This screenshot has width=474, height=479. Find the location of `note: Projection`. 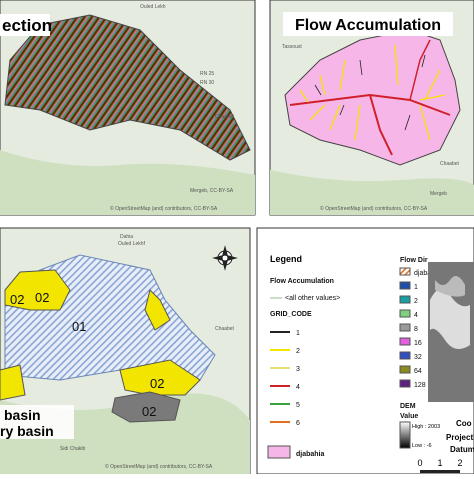

note: Projection is located at coordinates (460, 437).